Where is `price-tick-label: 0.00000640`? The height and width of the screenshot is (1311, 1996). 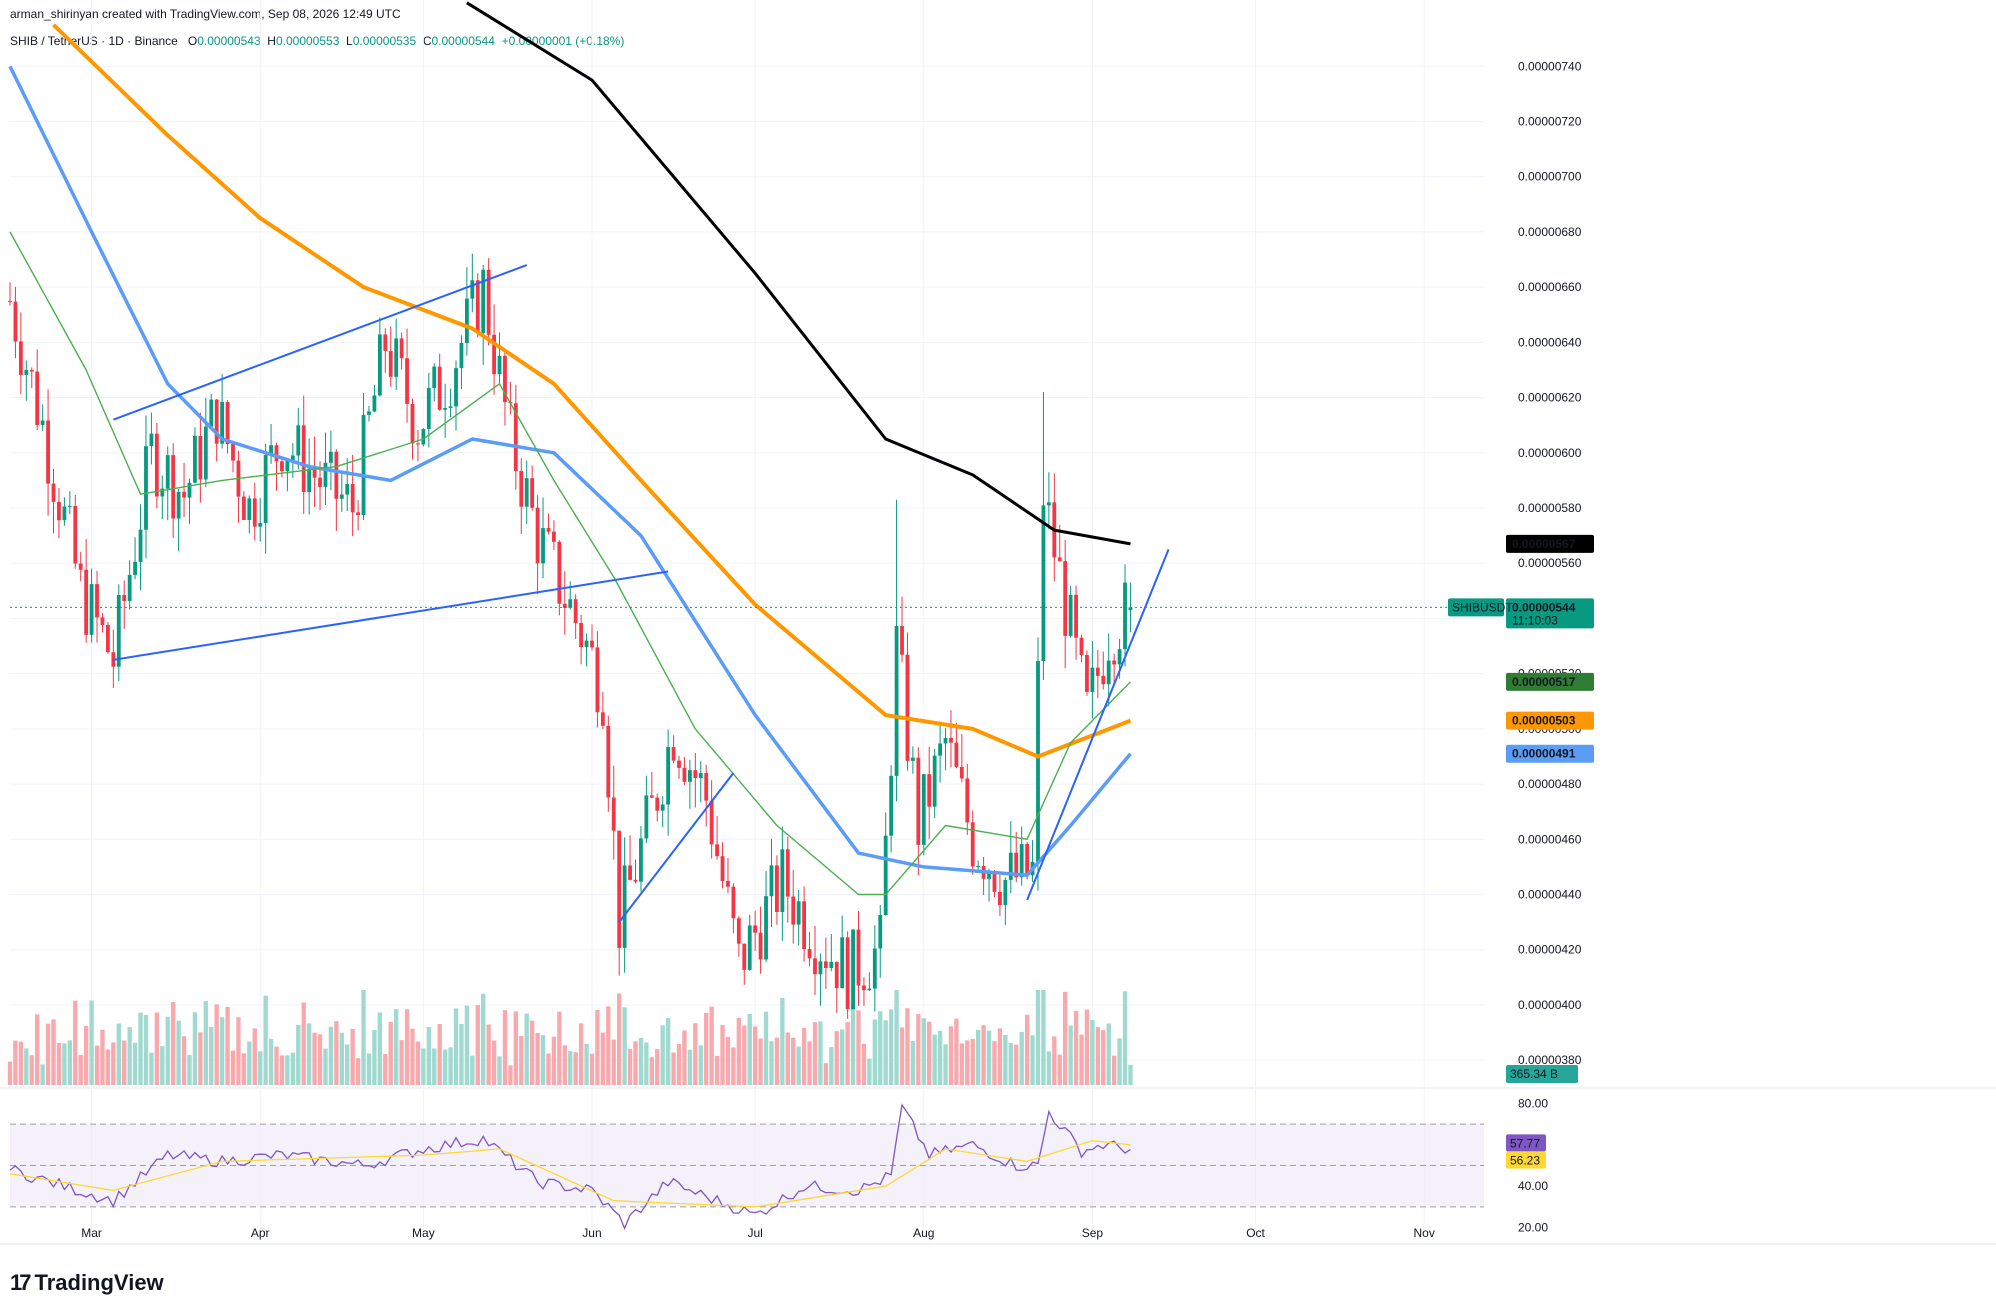
price-tick-label: 0.00000640 is located at coordinates (1550, 342).